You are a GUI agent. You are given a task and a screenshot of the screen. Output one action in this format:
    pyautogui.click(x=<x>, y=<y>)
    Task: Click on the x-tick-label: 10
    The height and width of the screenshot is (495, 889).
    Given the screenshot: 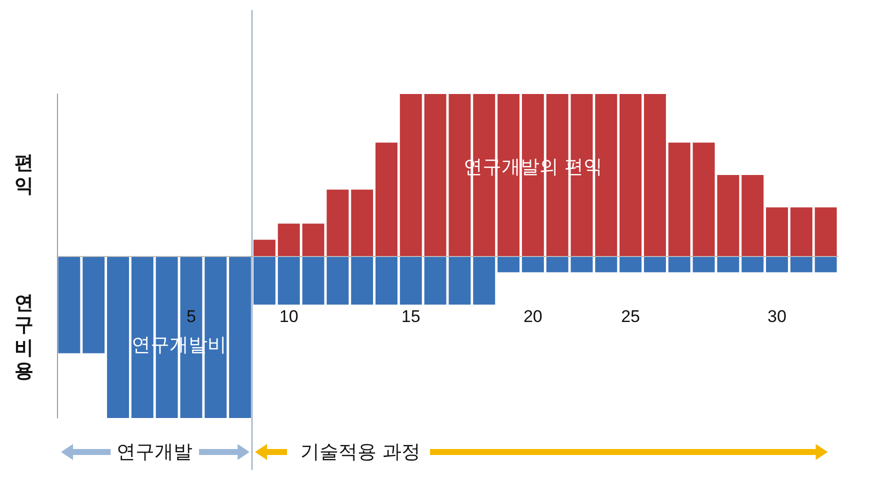 What is the action you would take?
    pyautogui.click(x=288, y=316)
    